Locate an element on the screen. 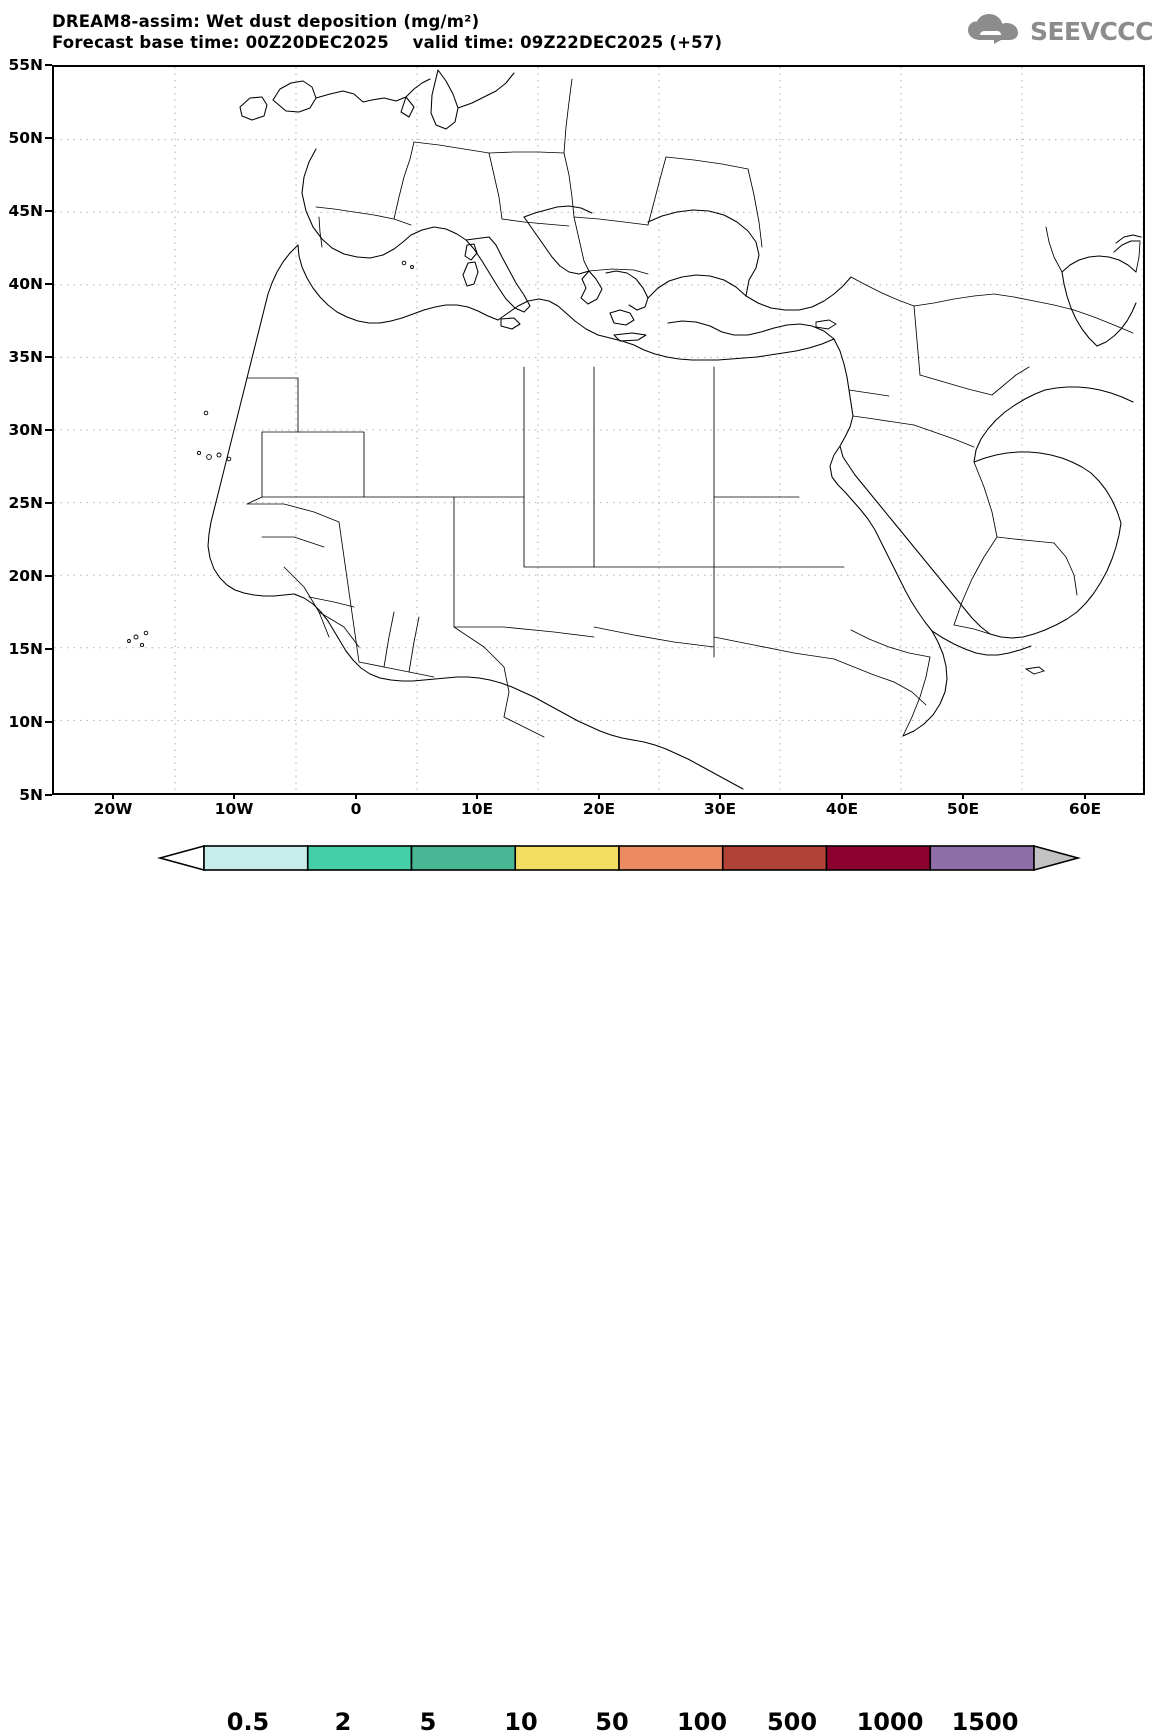  logo-text: SEEVCCC is located at coordinates (1091, 31).